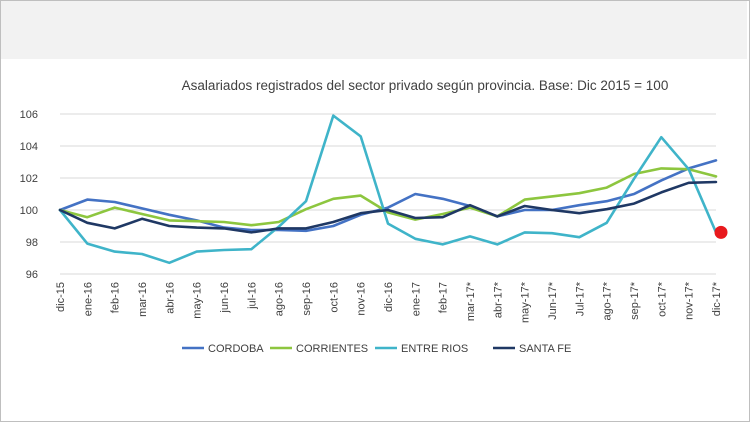 Image resolution: width=750 pixels, height=422 pixels. I want to click on x-tick-label: may-17*, so click(526, 302).